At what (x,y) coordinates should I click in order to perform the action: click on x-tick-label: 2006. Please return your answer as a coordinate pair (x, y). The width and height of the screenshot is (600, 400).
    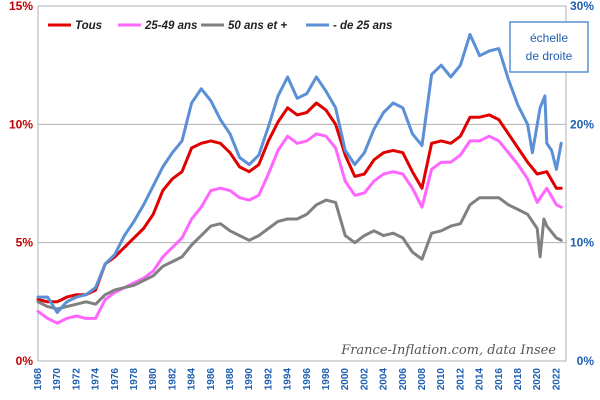
    Looking at the image, I should click on (403, 379).